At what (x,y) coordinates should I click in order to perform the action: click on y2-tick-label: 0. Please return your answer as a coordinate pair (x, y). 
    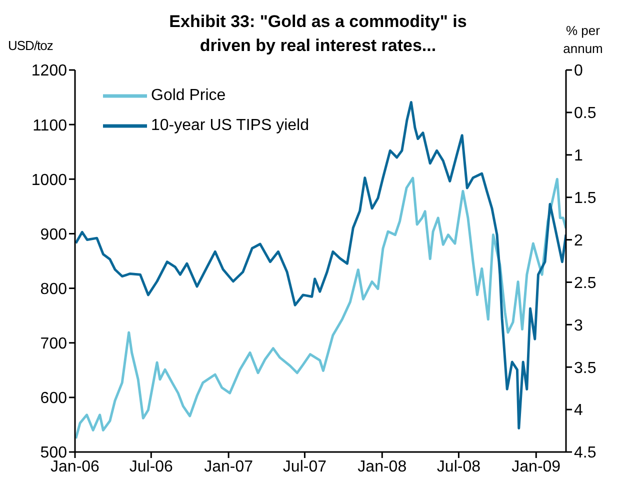
    Looking at the image, I should click on (578, 71).